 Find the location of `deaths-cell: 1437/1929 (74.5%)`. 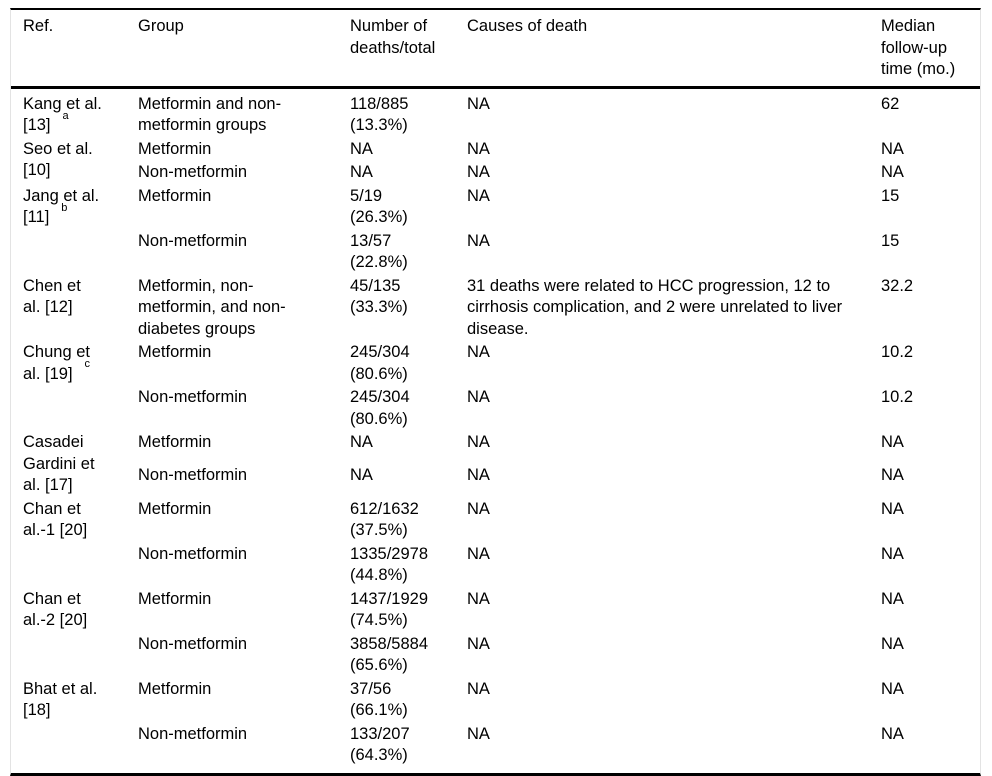

deaths-cell: 1437/1929 (74.5%) is located at coordinates (389, 609).